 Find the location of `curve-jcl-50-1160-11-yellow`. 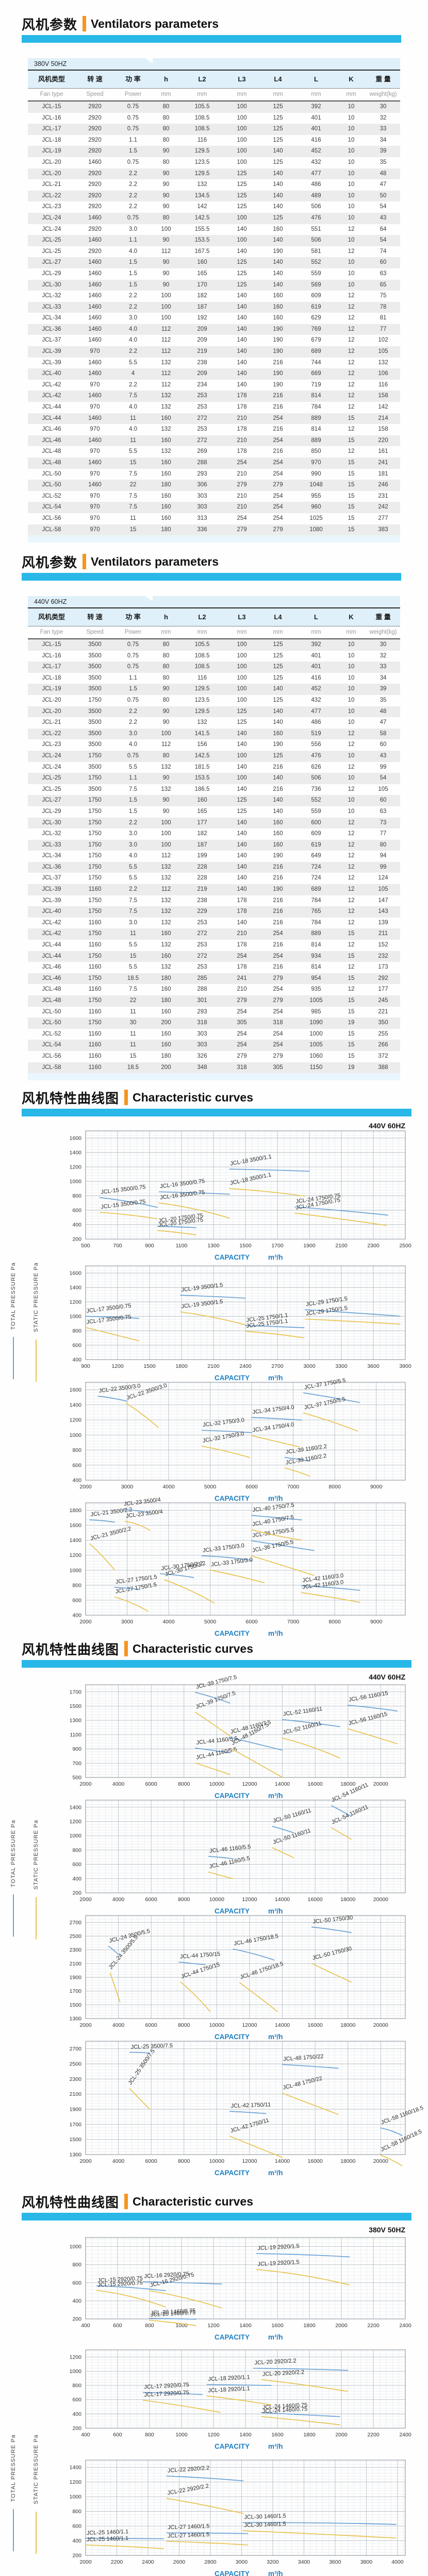

curve-jcl-50-1160-11-yellow is located at coordinates (283, 1852).